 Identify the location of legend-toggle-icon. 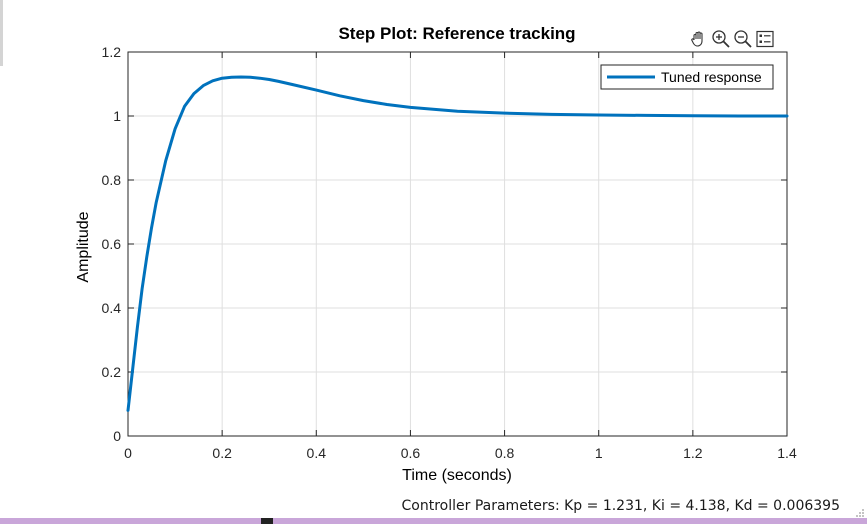
(765, 39).